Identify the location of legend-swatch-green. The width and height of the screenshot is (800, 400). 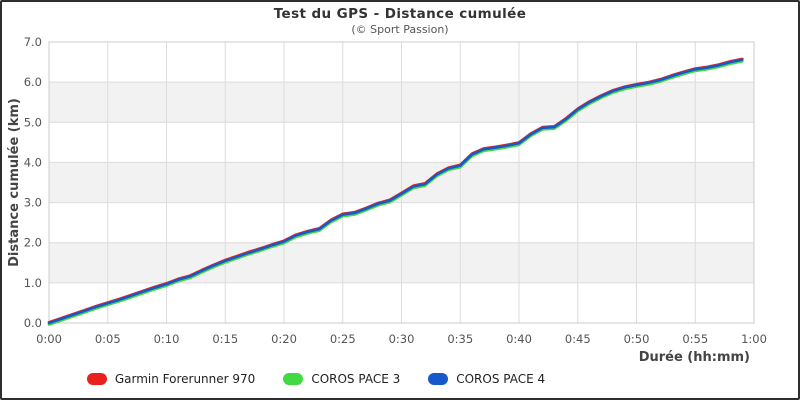
(293, 379).